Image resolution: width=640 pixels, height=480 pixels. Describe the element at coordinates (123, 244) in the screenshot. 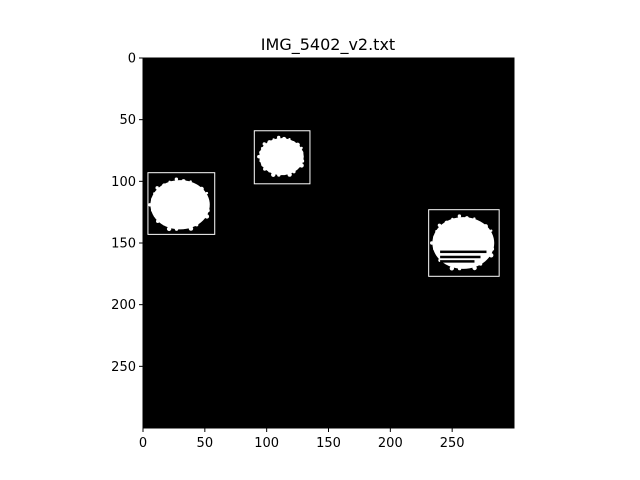

I see `y-tick-label: 150` at that location.